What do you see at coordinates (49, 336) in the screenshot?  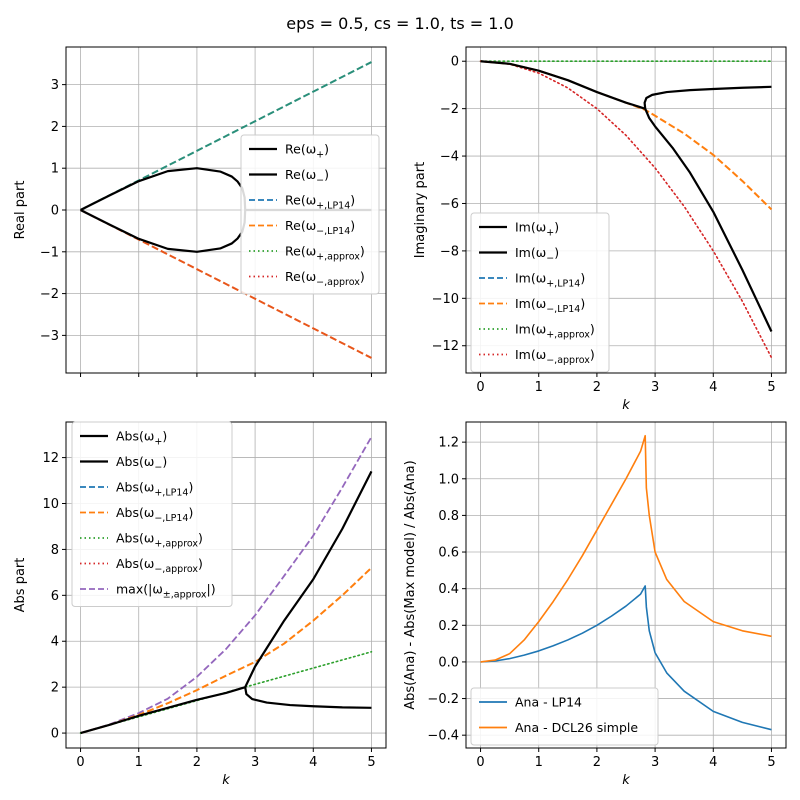 I see `y-tick-label: −3` at bounding box center [49, 336].